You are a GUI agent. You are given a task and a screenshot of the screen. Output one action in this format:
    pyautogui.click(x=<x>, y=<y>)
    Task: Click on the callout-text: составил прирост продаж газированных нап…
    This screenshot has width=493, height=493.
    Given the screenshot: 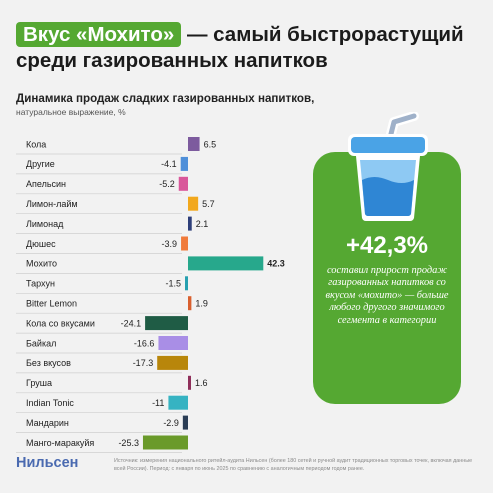 What is the action you would take?
    pyautogui.click(x=387, y=295)
    